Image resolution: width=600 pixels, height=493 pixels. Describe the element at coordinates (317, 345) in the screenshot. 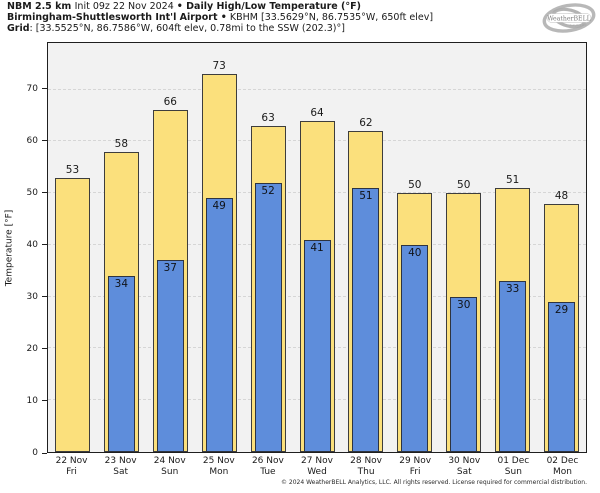

I see `low-bar: 41` at that location.